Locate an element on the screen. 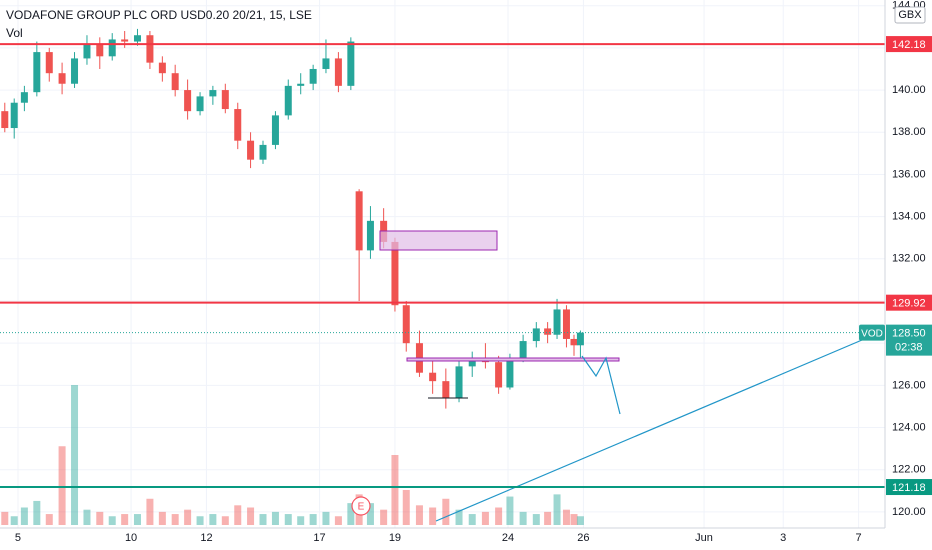 The width and height of the screenshot is (932, 550). currency-box is located at coordinates (910, 15).